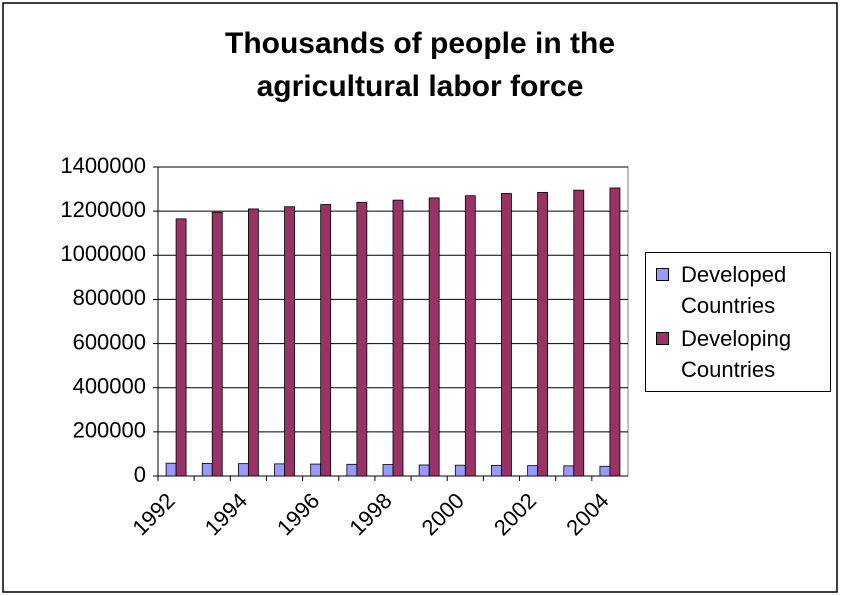  Describe the element at coordinates (298, 514) in the screenshot. I see `x-tick-label: 1996` at that location.